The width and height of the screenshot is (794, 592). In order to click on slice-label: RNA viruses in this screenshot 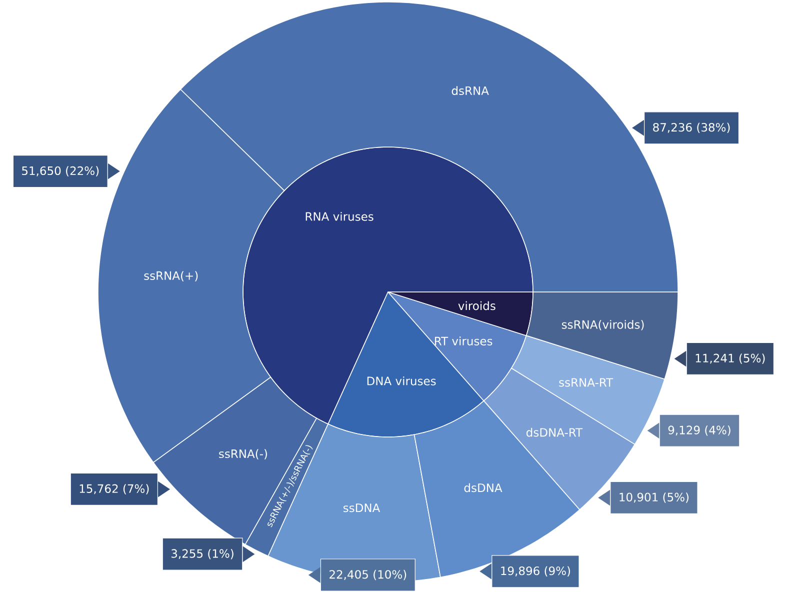, I will do `click(340, 216)`.